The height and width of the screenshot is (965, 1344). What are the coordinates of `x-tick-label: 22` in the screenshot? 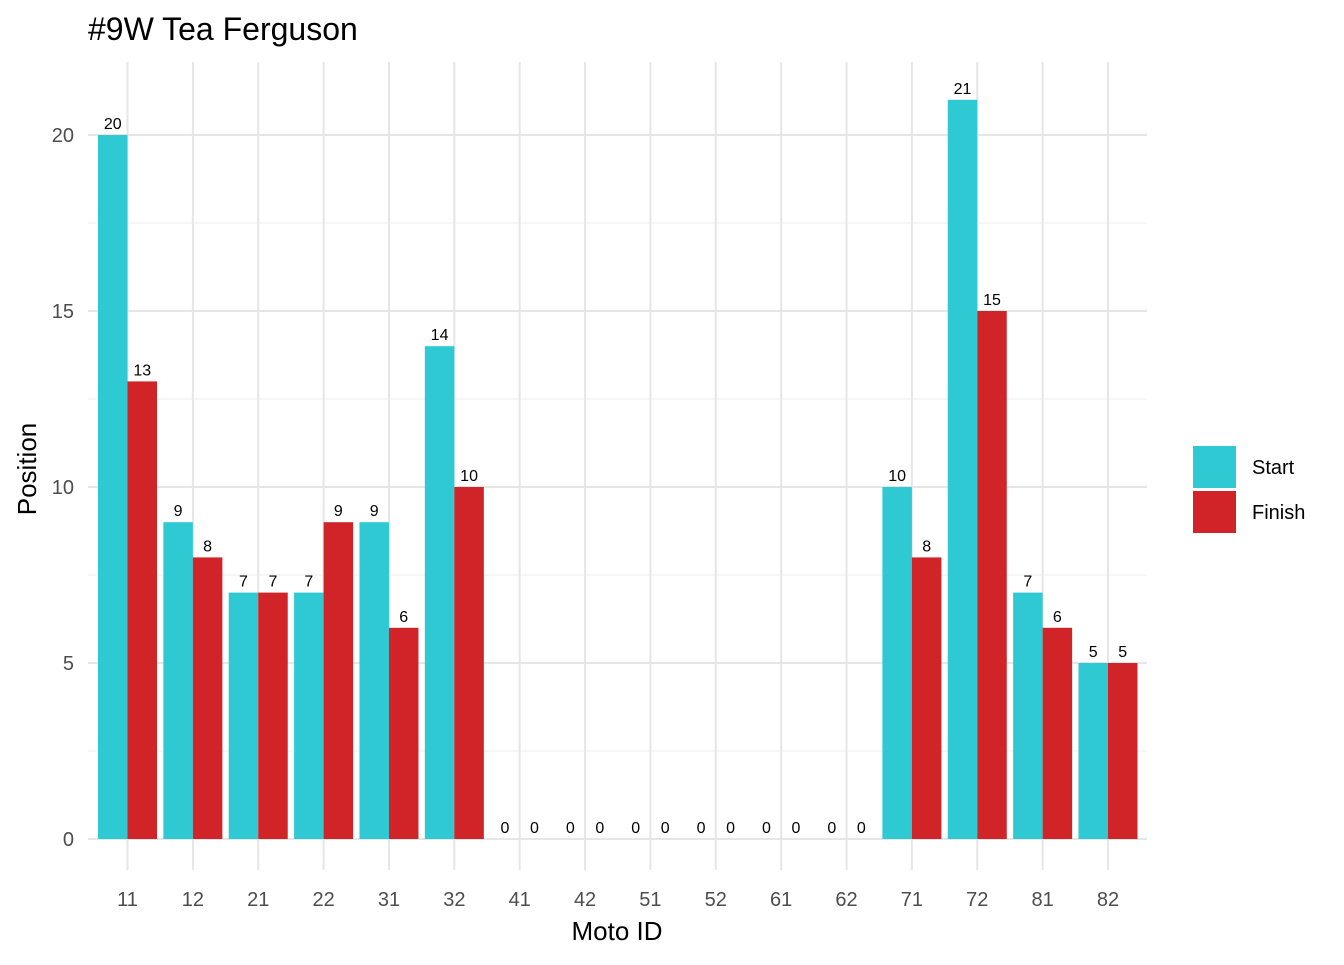 It's located at (323, 900).